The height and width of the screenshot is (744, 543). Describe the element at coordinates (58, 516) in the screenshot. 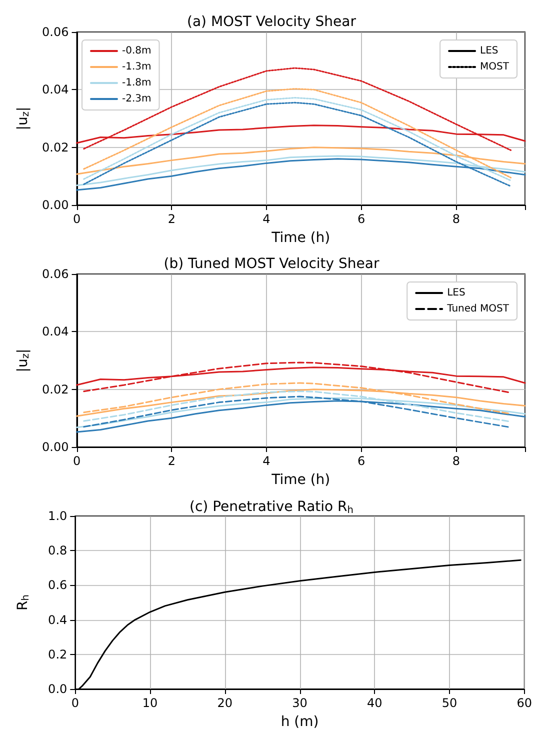

I see `y-tick-label: 1.0` at that location.